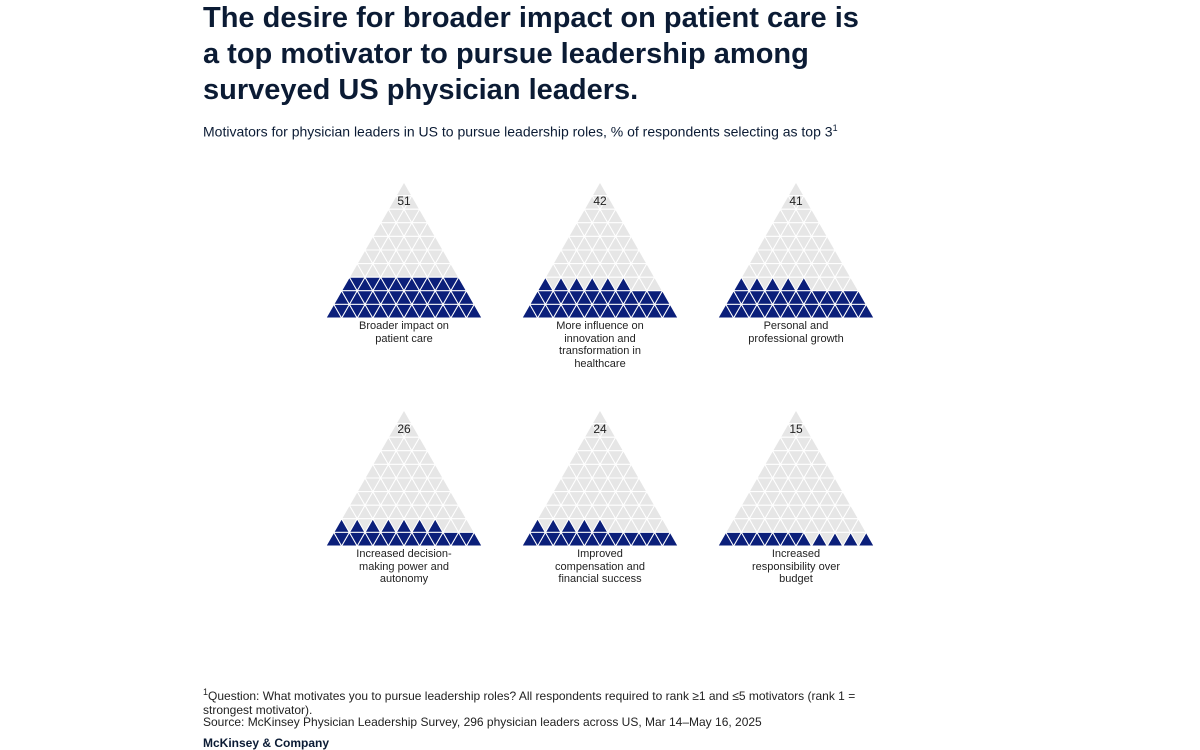 This screenshot has width=1200, height=750. I want to click on subtitle-marker: 1, so click(835, 128).